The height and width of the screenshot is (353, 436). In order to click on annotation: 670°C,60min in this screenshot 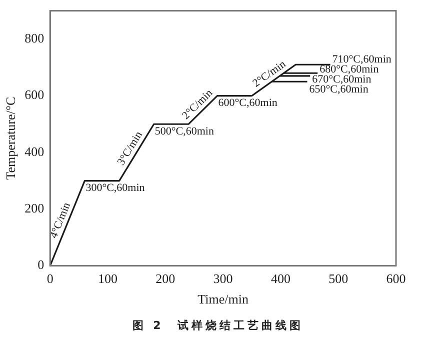, I will do `click(342, 80)`.